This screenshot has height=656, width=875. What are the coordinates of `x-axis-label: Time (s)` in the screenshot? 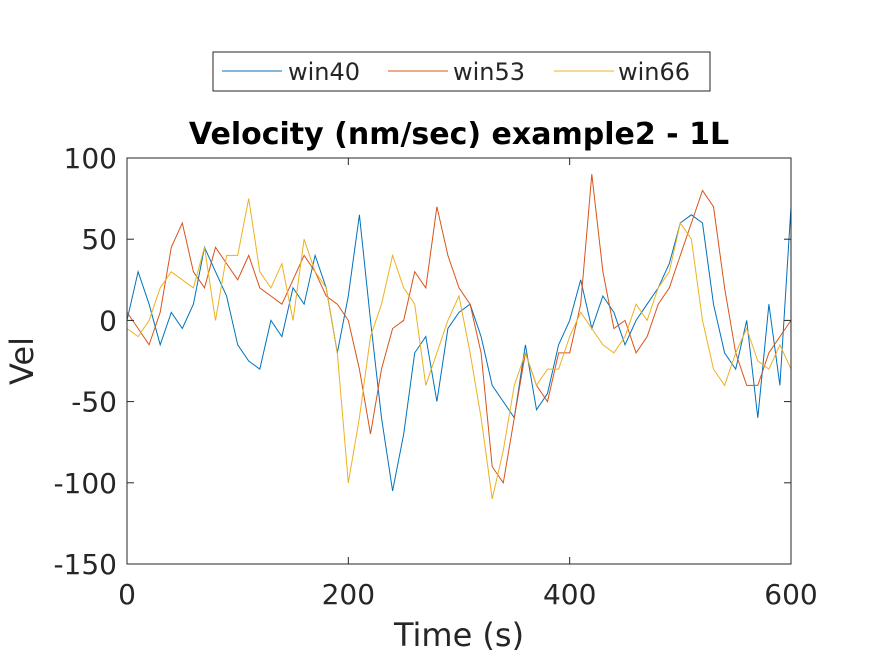 It's located at (458, 635).